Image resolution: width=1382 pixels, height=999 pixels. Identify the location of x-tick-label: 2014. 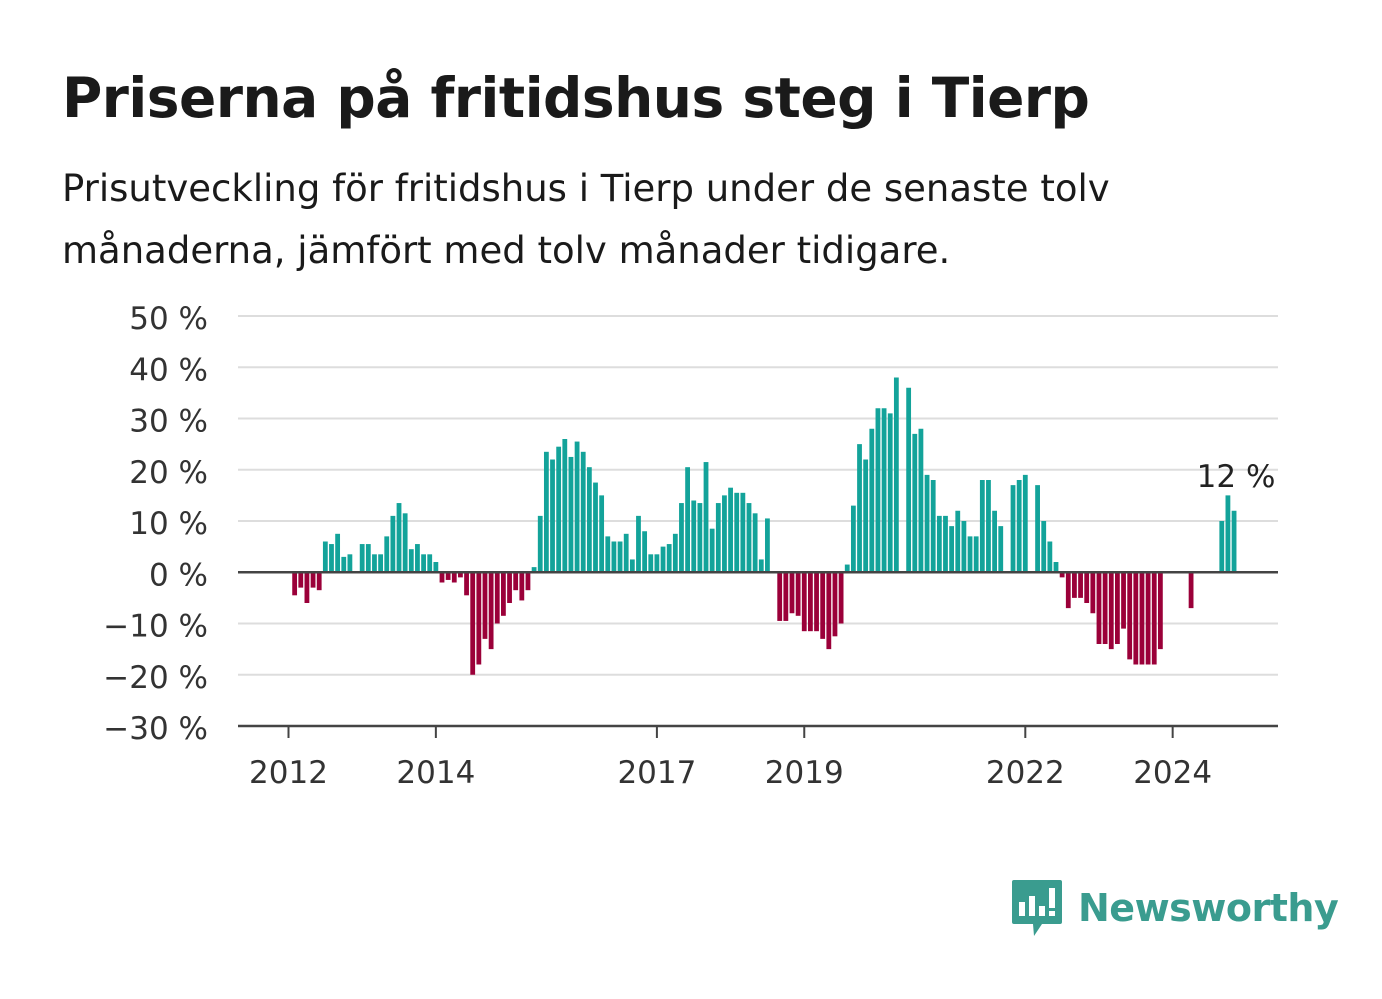
(435, 773).